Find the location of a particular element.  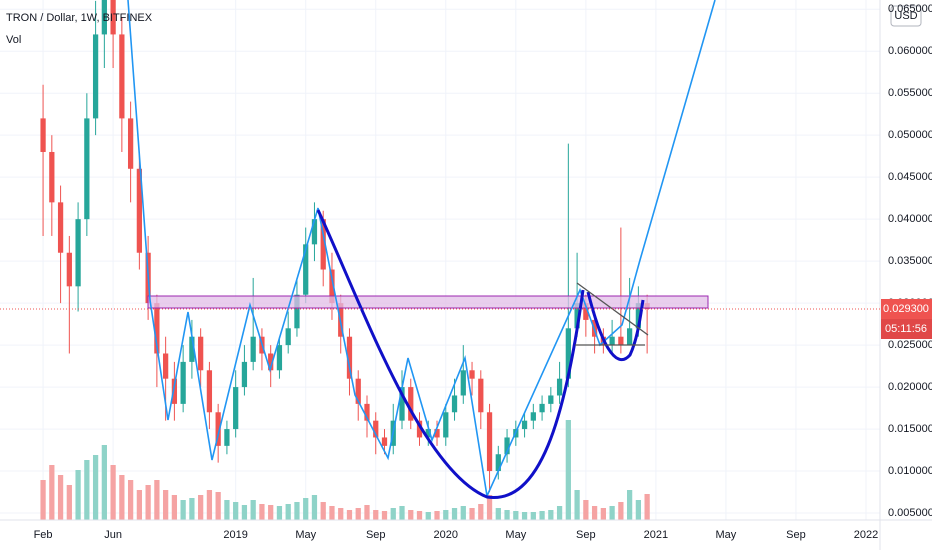

x-tick-label: 2022 is located at coordinates (866, 535).